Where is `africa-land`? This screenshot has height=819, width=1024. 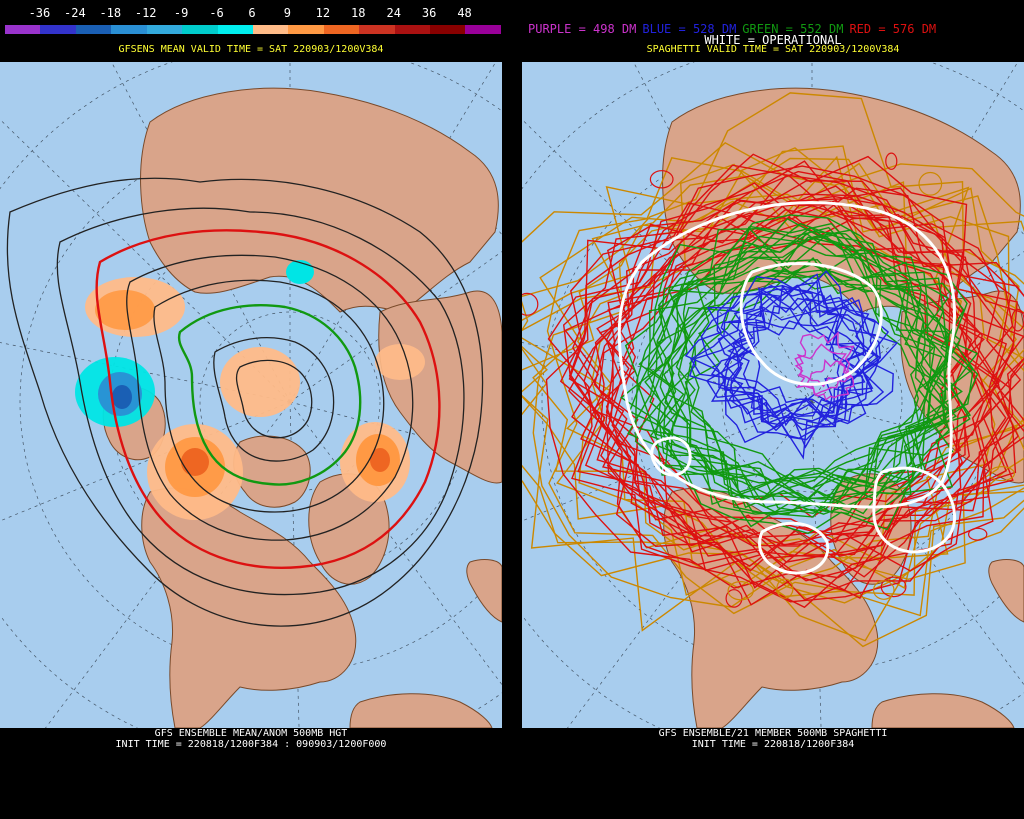
africa-land is located at coordinates (484, 591).